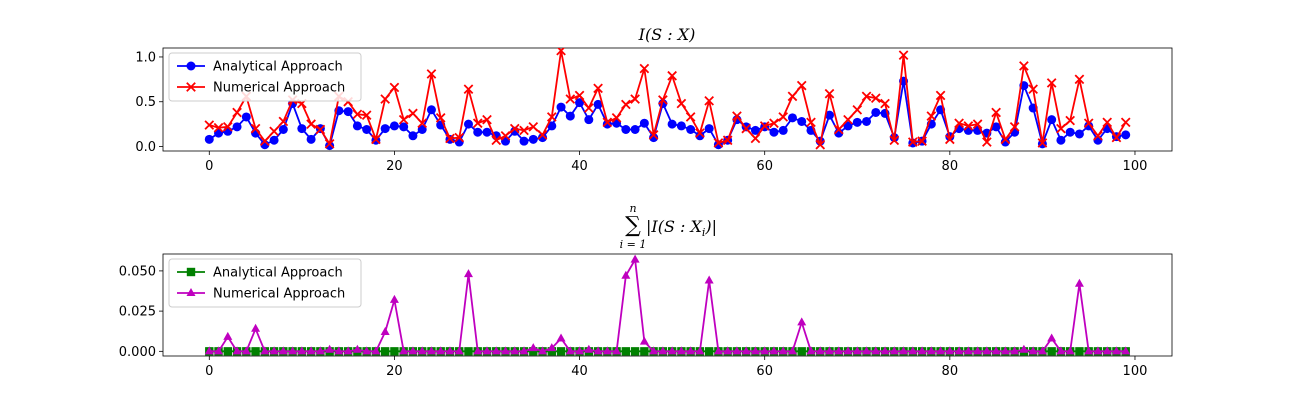 The width and height of the screenshot is (1302, 400). I want to click on title-expr-main: |I(S : X, so click(674, 226).